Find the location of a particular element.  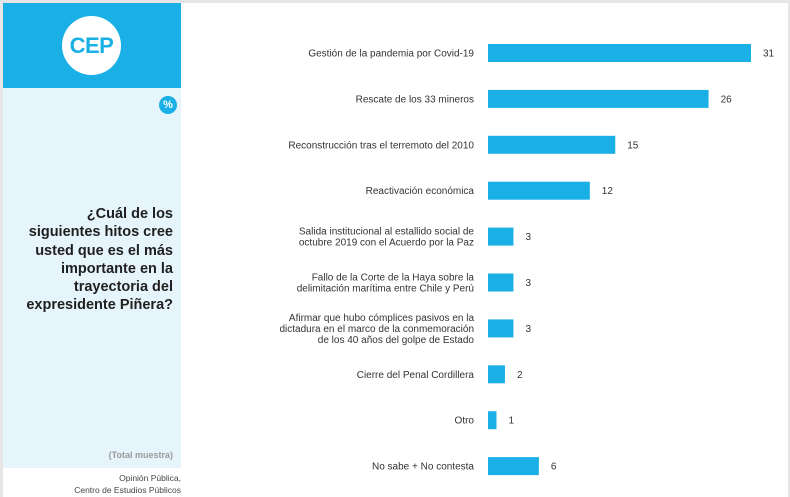

bar-row: No sabe + No contesta 6 is located at coordinates (464, 466).